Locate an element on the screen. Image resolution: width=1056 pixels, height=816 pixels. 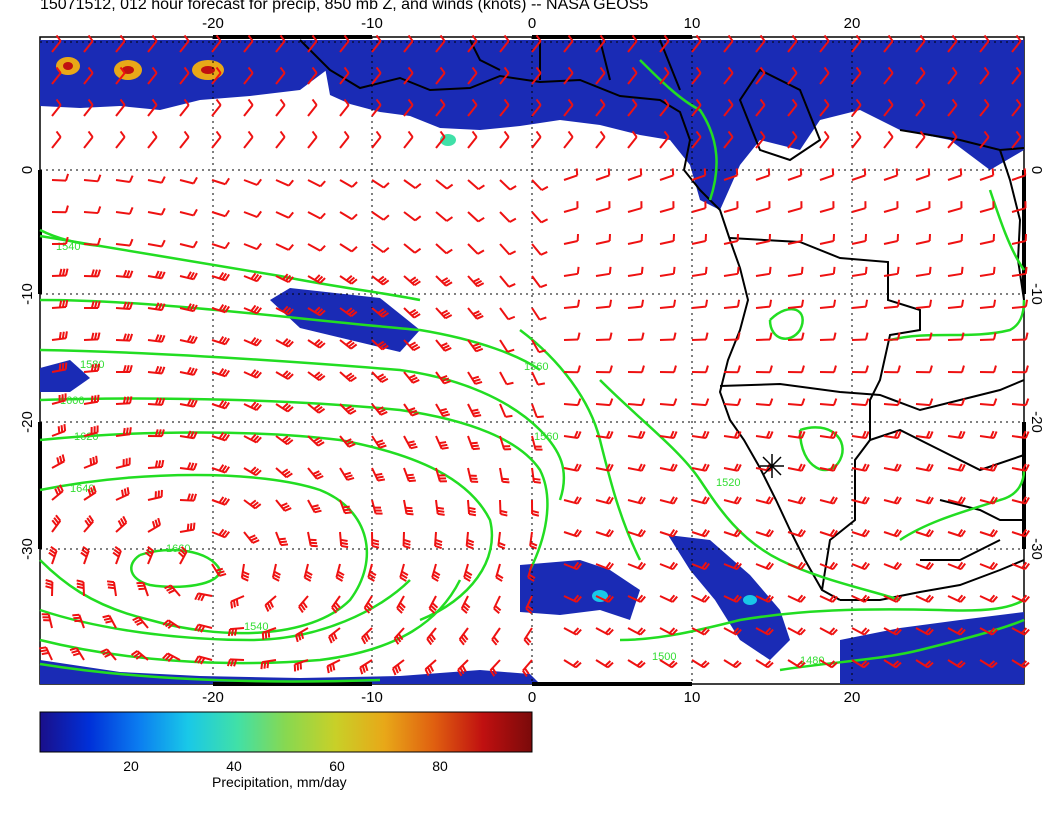
lat-tick-label: -10 is located at coordinates (27, 294).